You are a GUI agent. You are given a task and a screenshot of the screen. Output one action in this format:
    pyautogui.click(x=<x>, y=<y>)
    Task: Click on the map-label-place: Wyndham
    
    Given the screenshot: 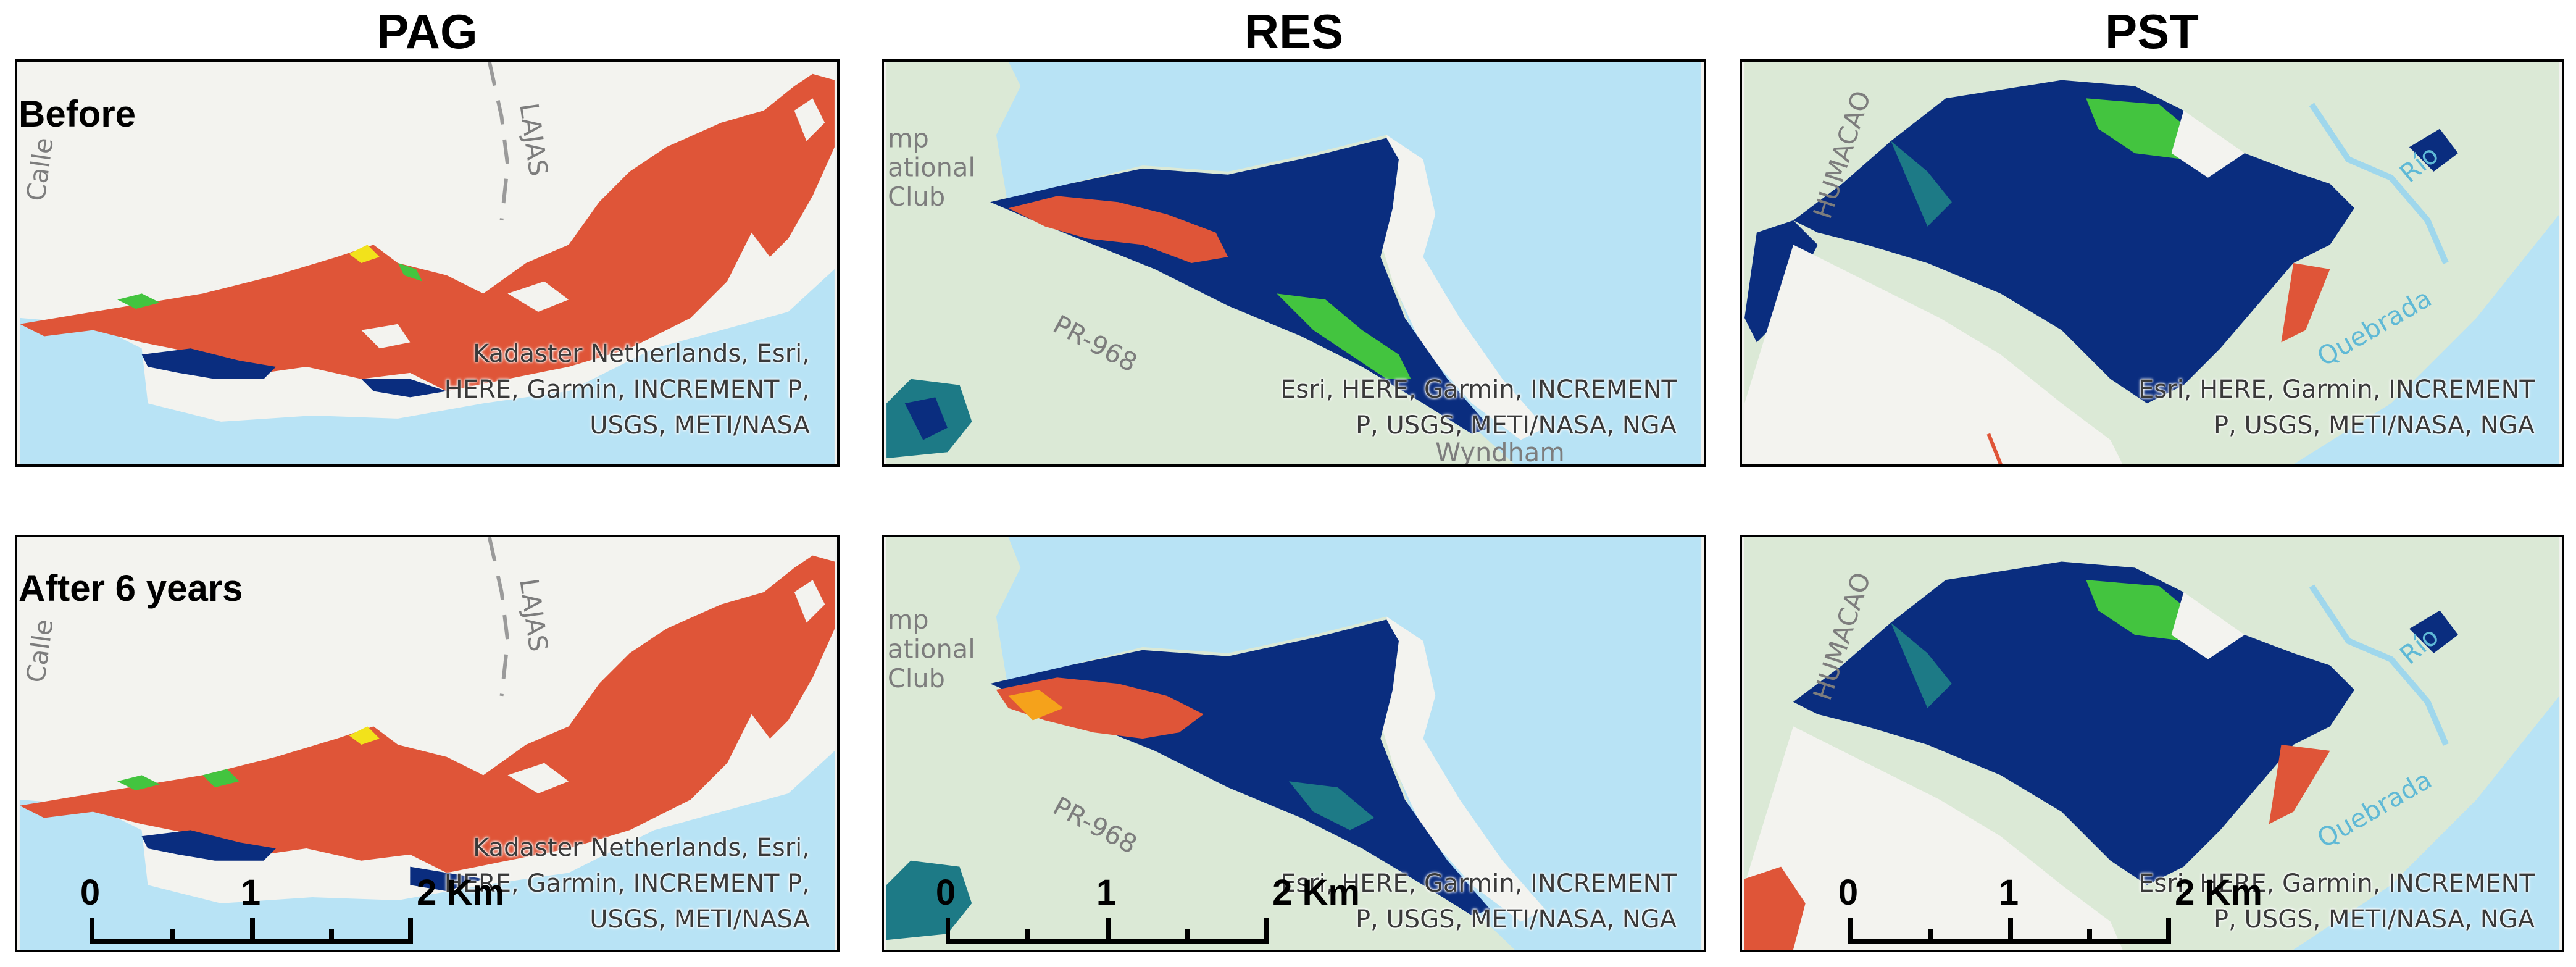 What is the action you would take?
    pyautogui.click(x=1500, y=450)
    